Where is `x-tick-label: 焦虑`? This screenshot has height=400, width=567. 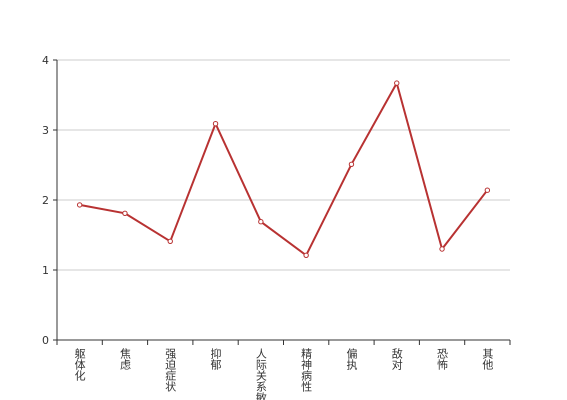
x-tick-label: 焦虑 is located at coordinates (124, 359).